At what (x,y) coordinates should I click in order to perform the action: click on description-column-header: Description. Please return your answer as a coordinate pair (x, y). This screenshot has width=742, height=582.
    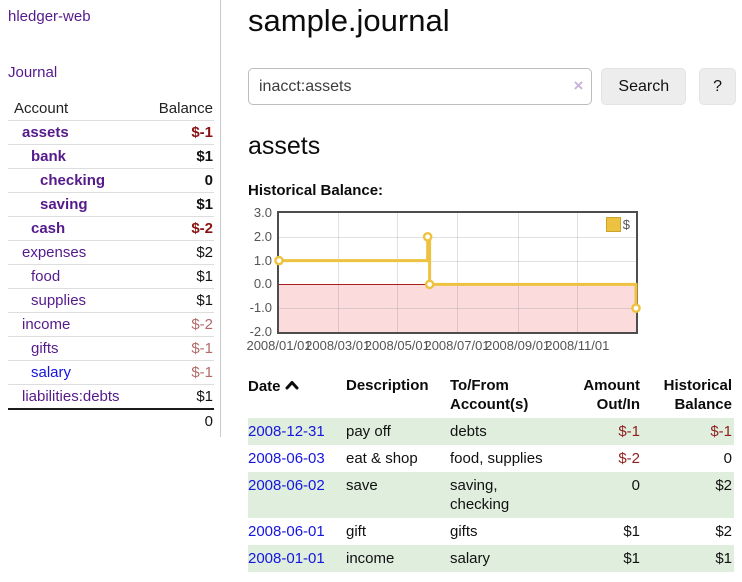
    Looking at the image, I should click on (387, 385).